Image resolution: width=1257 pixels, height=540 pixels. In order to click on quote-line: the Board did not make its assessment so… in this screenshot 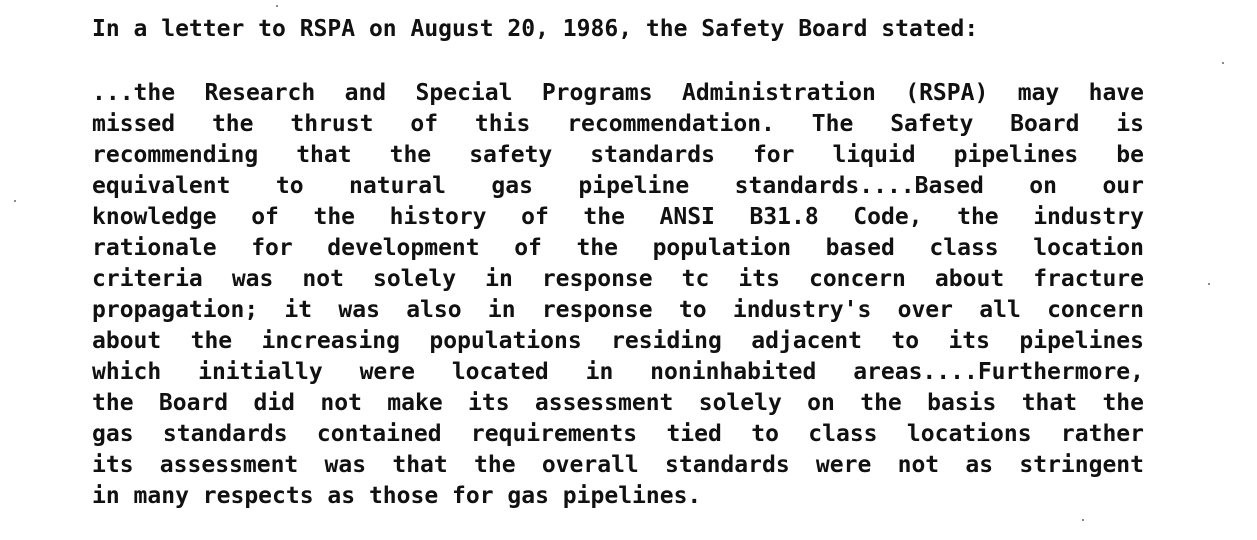, I will do `click(618, 403)`.